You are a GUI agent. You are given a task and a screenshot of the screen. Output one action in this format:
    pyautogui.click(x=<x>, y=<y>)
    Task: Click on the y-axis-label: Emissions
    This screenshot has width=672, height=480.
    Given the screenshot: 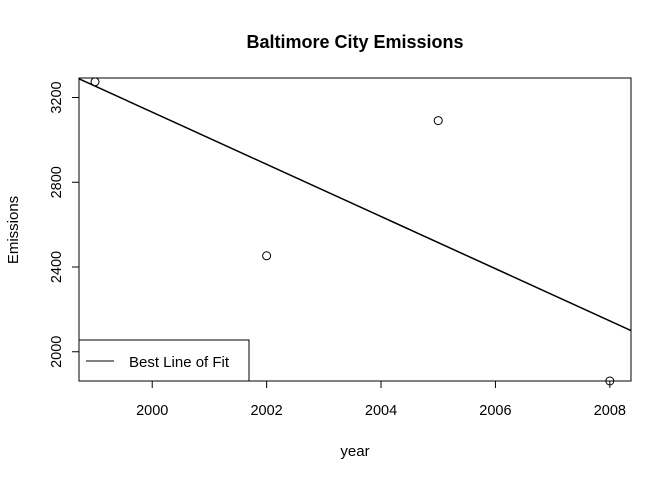 What is the action you would take?
    pyautogui.click(x=13, y=230)
    